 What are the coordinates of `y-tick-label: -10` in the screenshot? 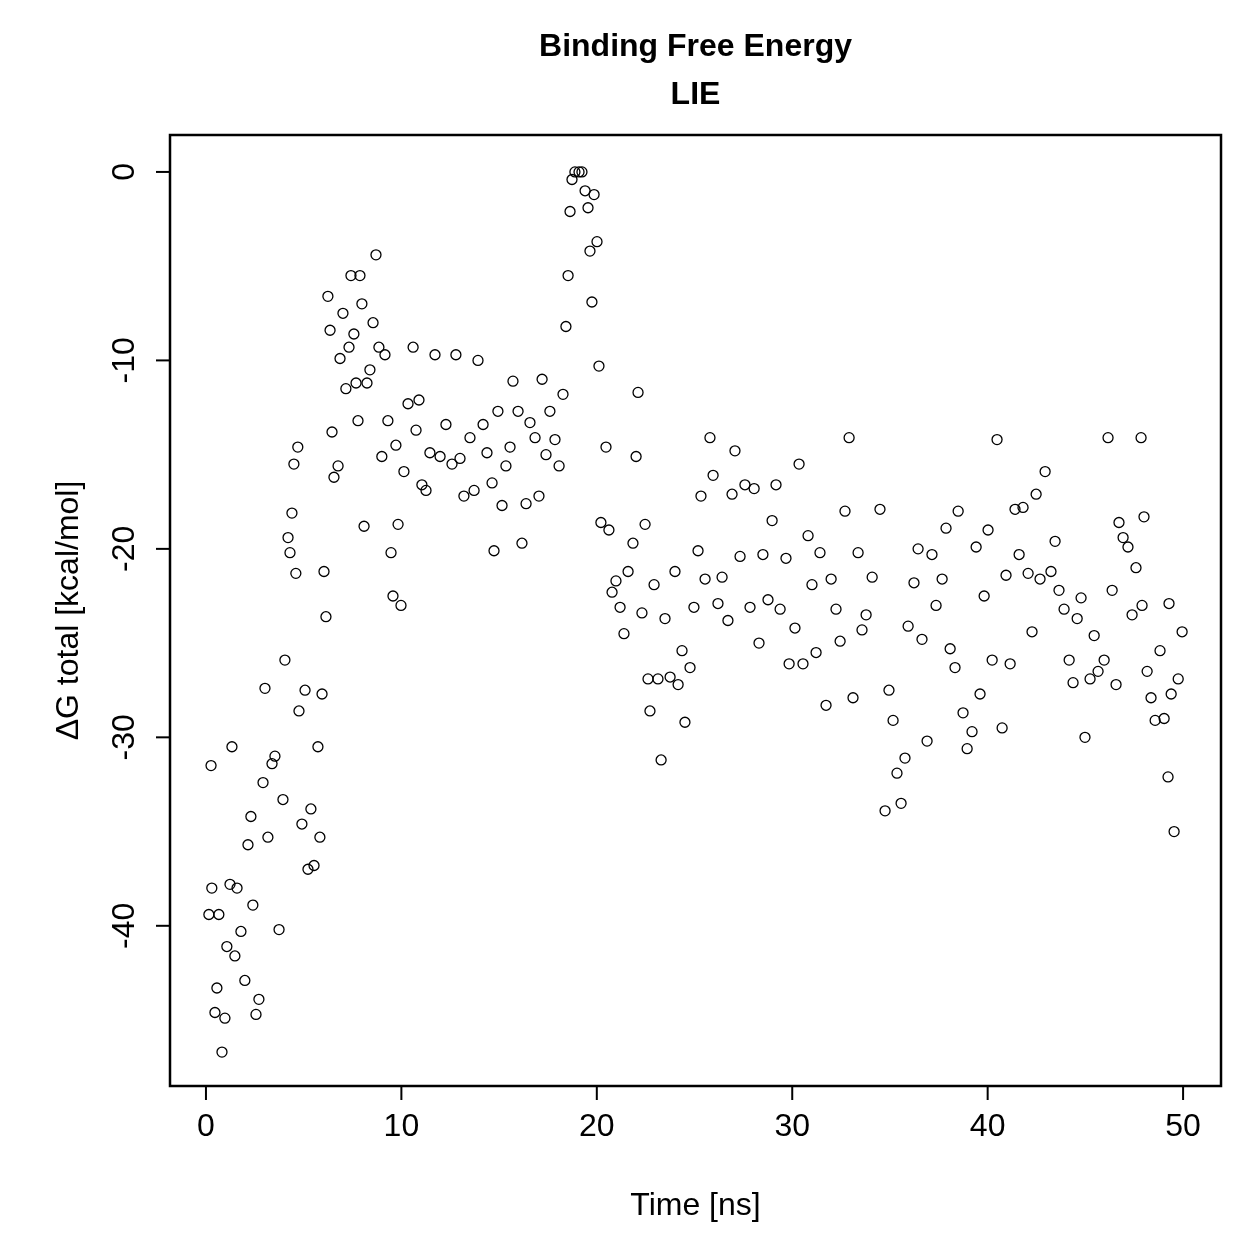 It's located at (123, 360).